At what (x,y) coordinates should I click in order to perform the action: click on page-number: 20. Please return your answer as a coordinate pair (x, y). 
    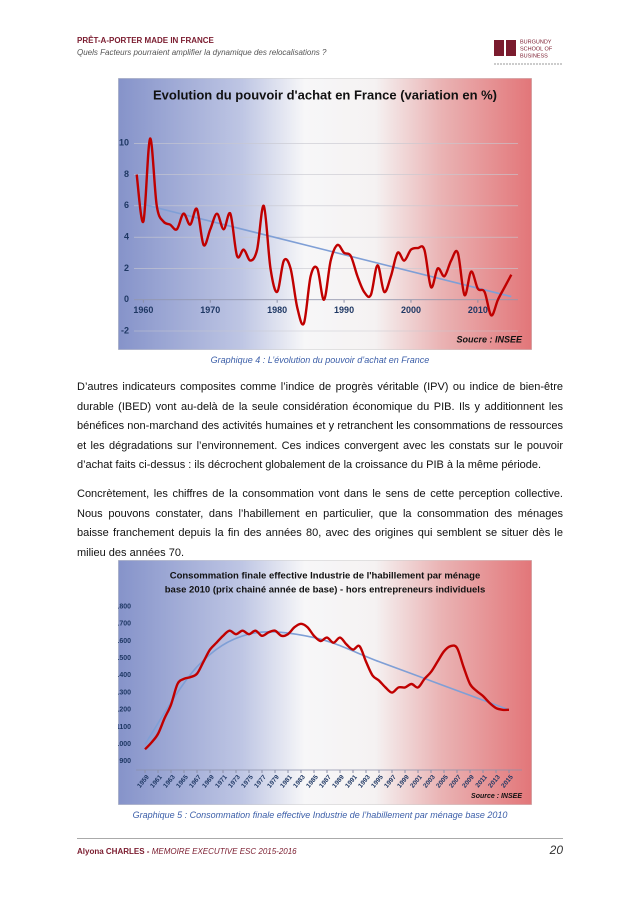
    Looking at the image, I should click on (556, 850).